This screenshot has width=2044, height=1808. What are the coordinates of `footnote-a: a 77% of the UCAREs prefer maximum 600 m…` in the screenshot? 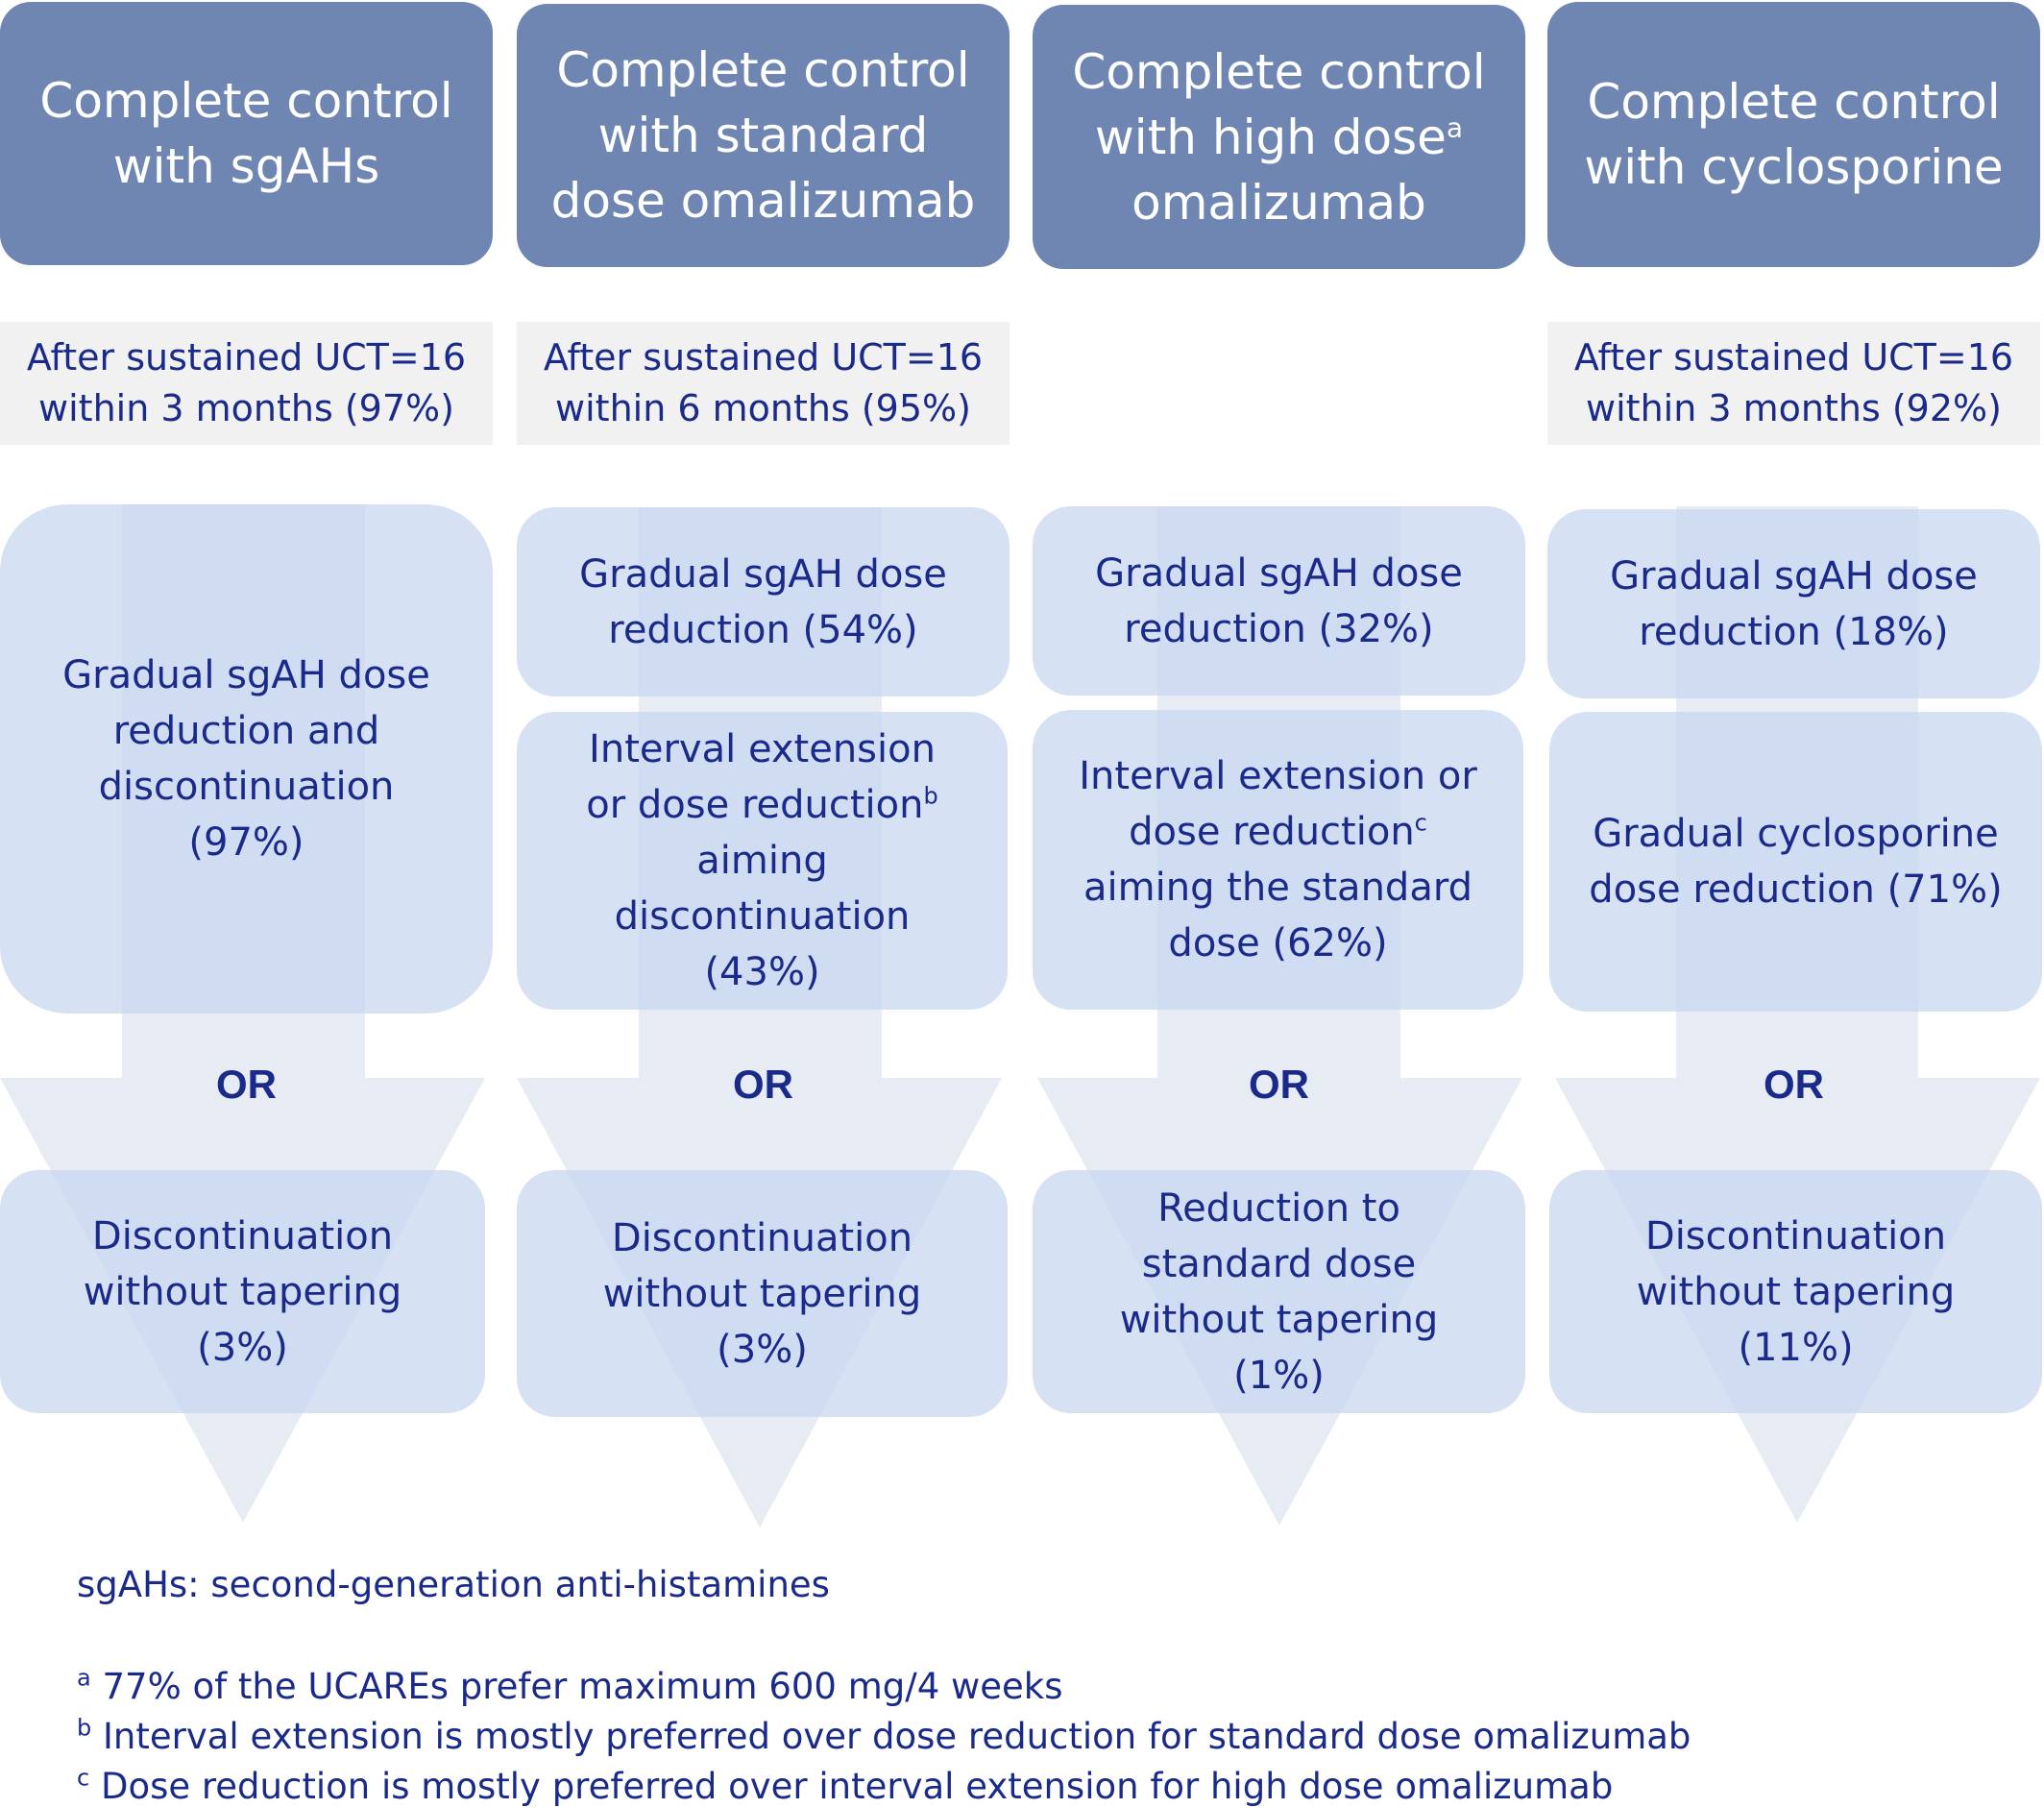 It's located at (570, 1686).